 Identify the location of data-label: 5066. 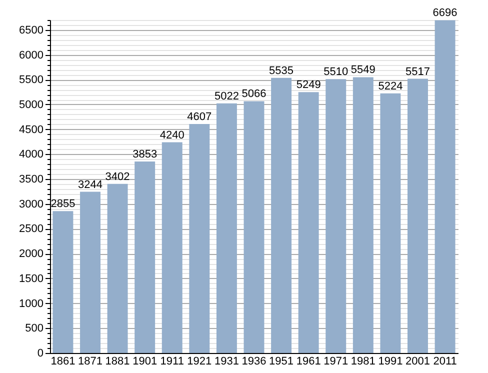
(254, 94).